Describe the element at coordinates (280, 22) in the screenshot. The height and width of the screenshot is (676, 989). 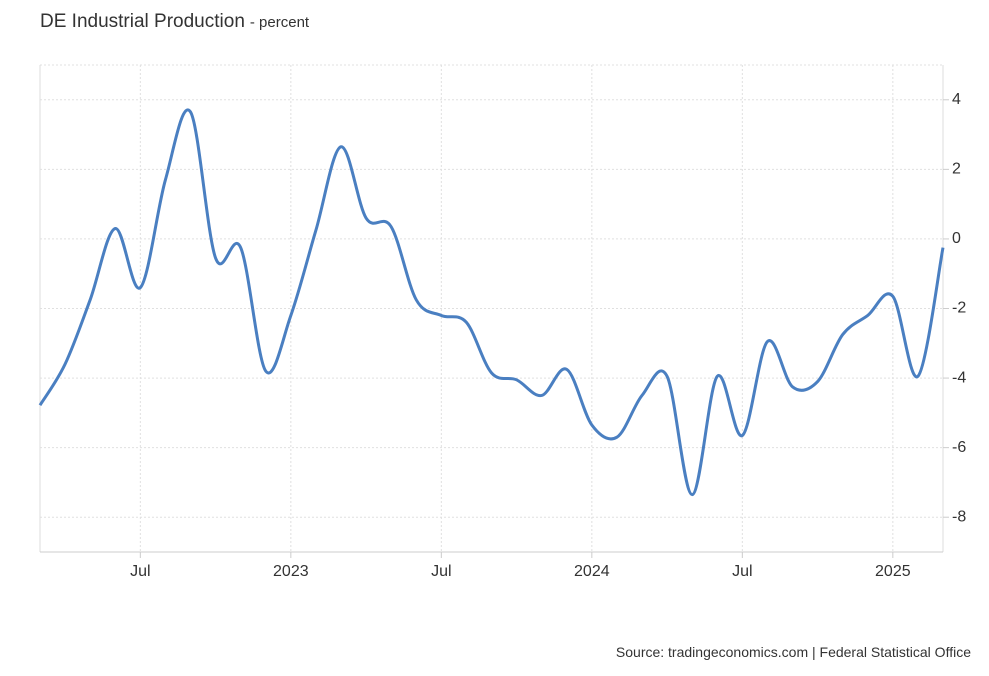
I see `subtitle: - percent` at that location.